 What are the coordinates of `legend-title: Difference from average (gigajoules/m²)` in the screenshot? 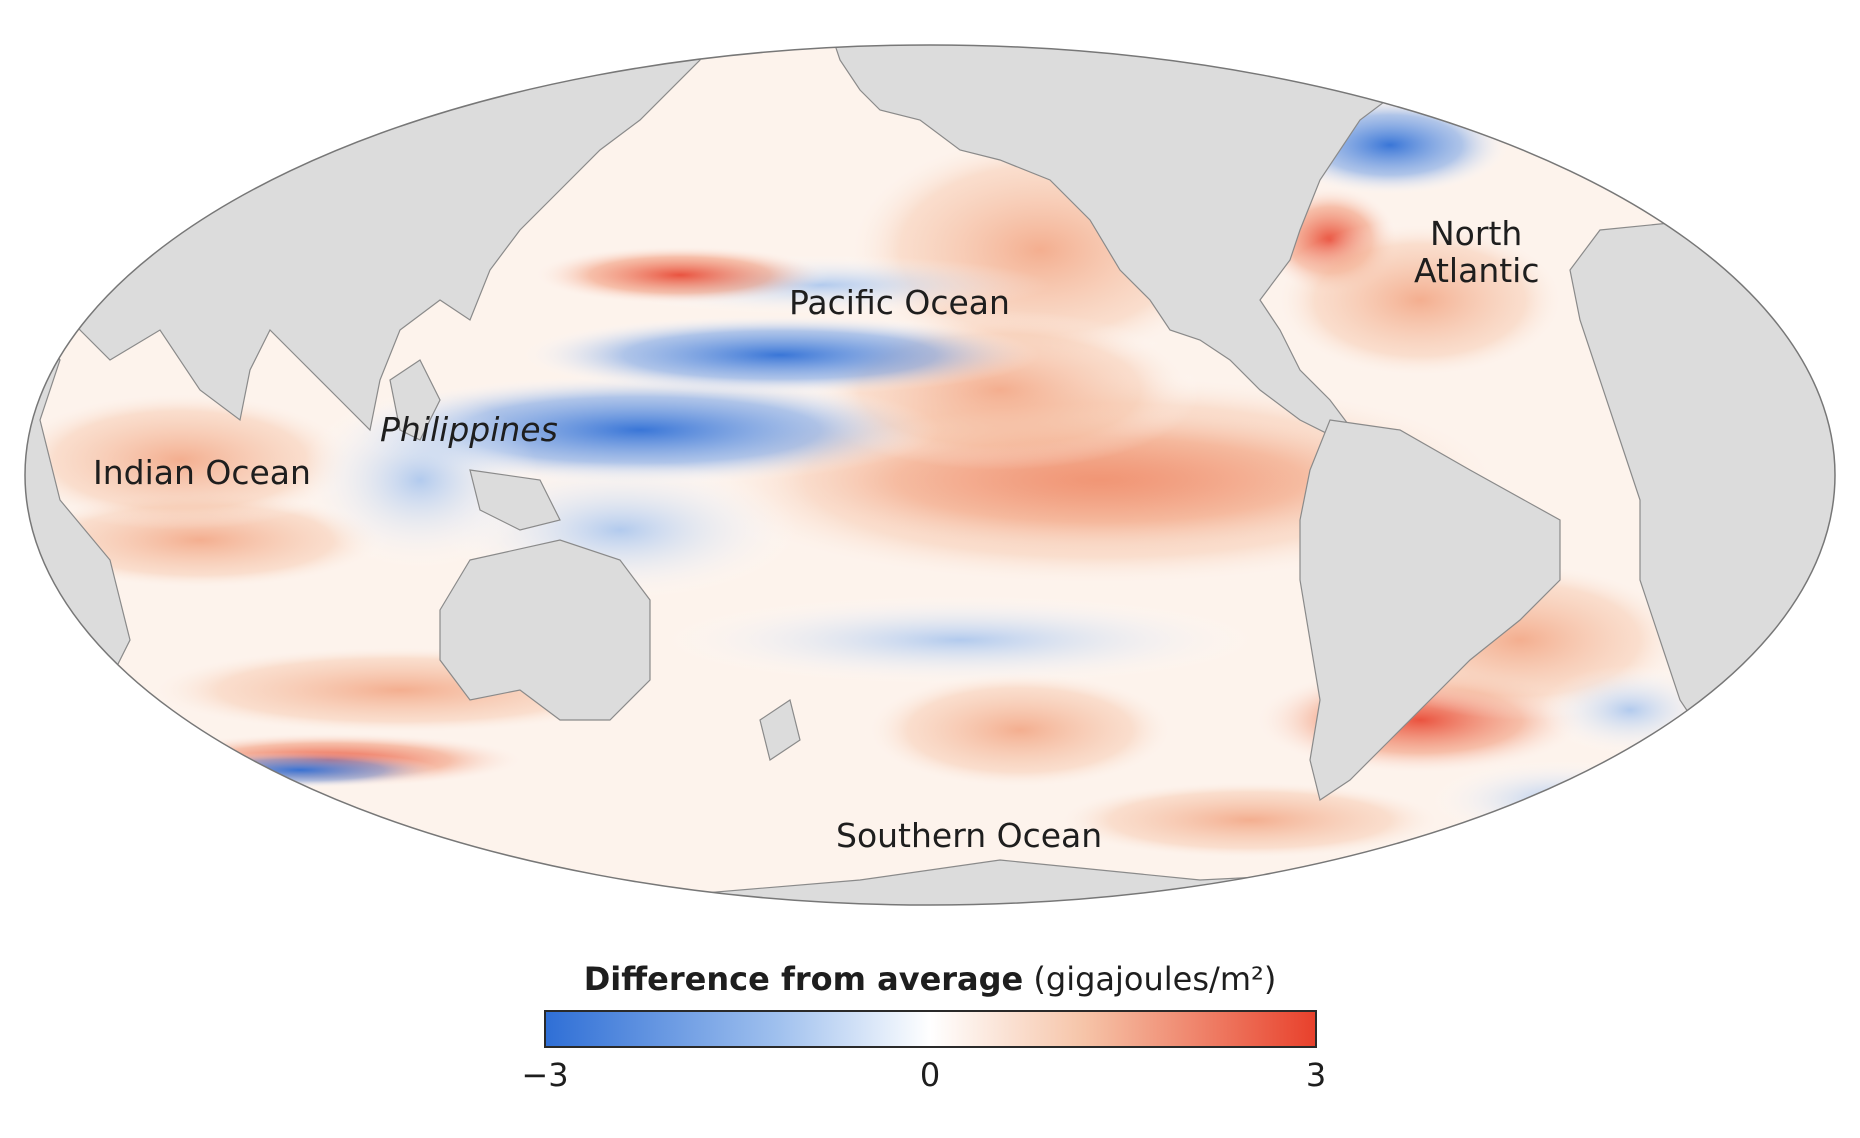 It's located at (930, 979).